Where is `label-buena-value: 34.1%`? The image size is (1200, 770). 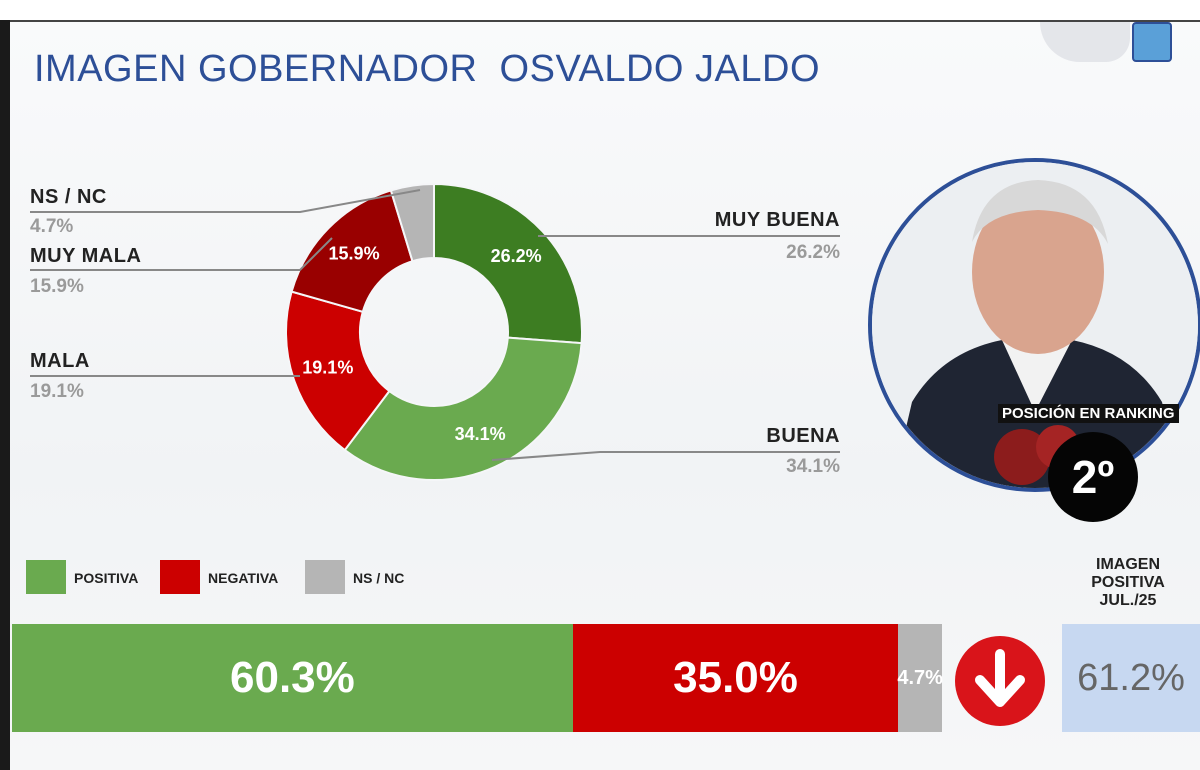 label-buena-value: 34.1% is located at coordinates (813, 466).